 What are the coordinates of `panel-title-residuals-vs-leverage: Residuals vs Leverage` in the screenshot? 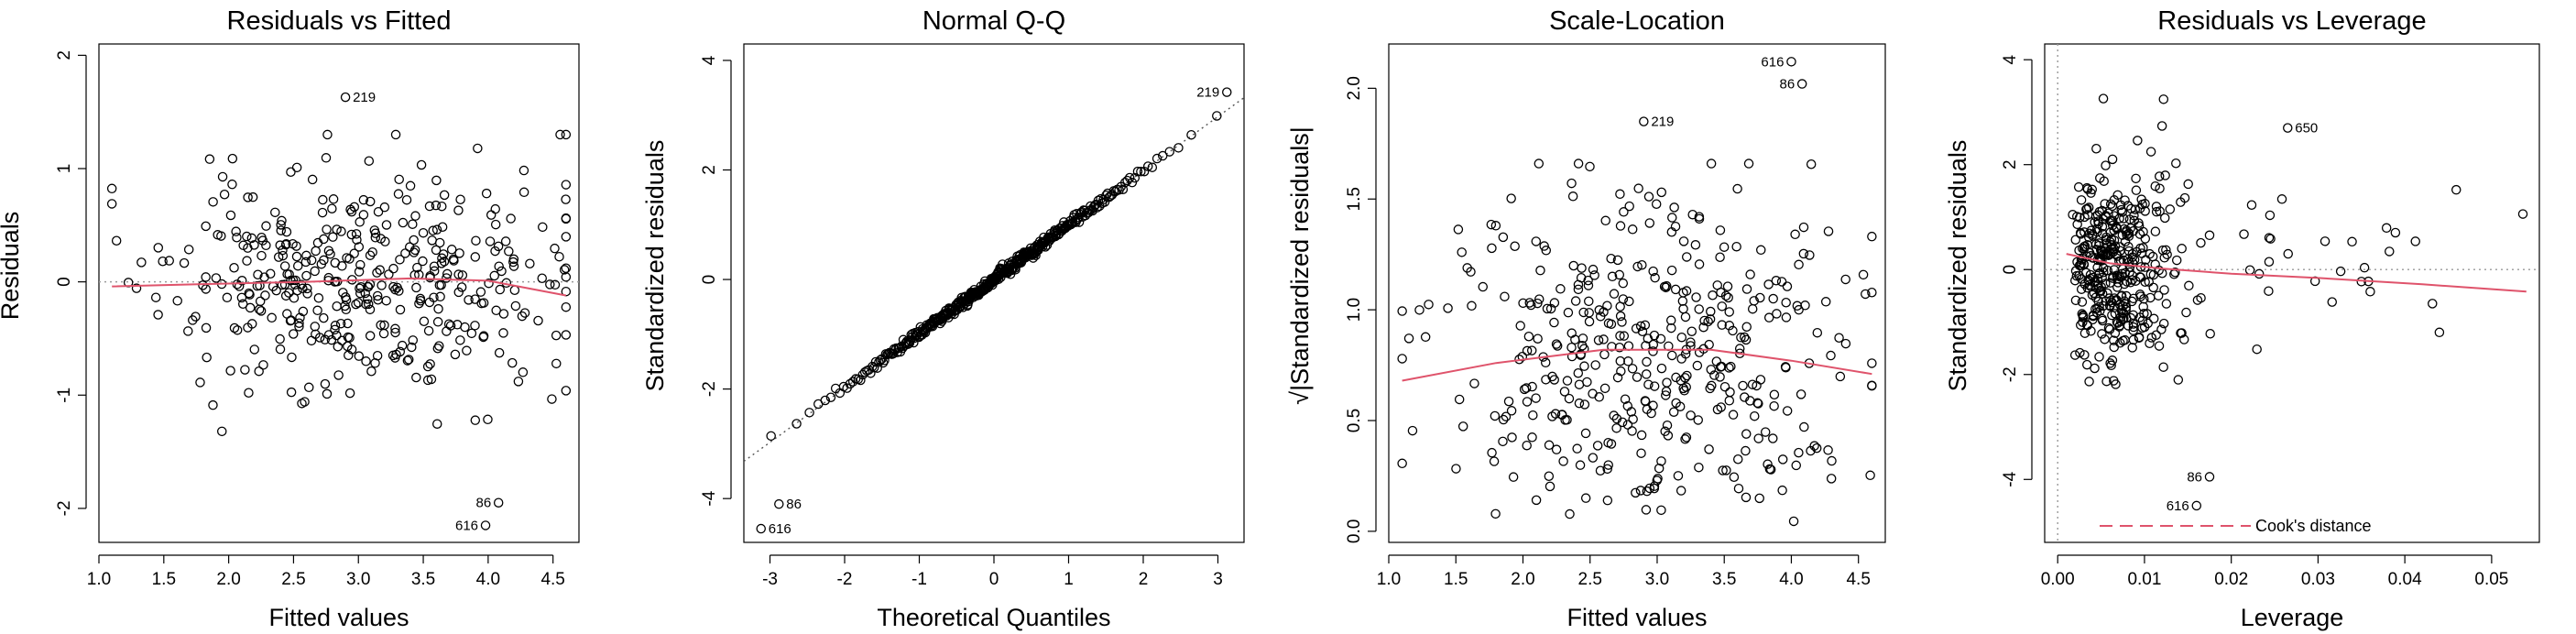 It's located at (2292, 21).